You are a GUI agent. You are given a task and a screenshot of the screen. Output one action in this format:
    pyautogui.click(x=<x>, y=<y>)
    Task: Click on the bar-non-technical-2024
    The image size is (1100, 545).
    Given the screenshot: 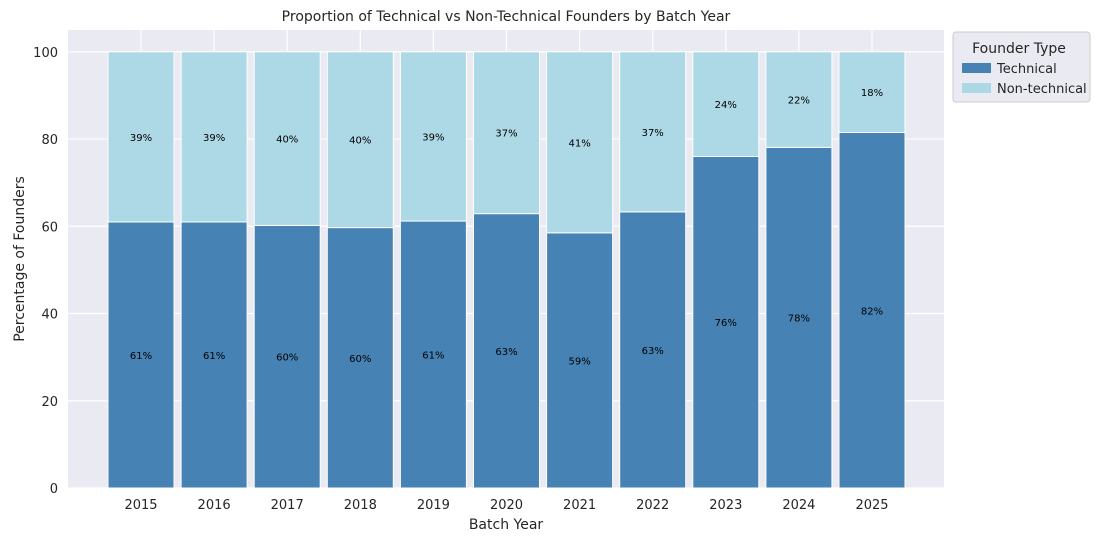 What is the action you would take?
    pyautogui.click(x=799, y=99)
    